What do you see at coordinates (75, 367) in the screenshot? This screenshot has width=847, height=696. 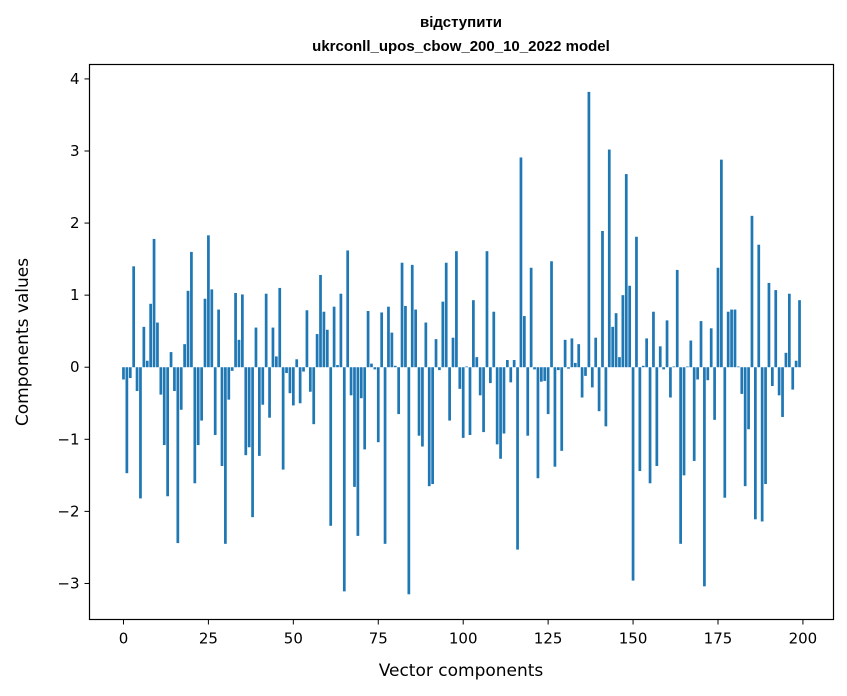 I see `y-tick-label-3: 0` at bounding box center [75, 367].